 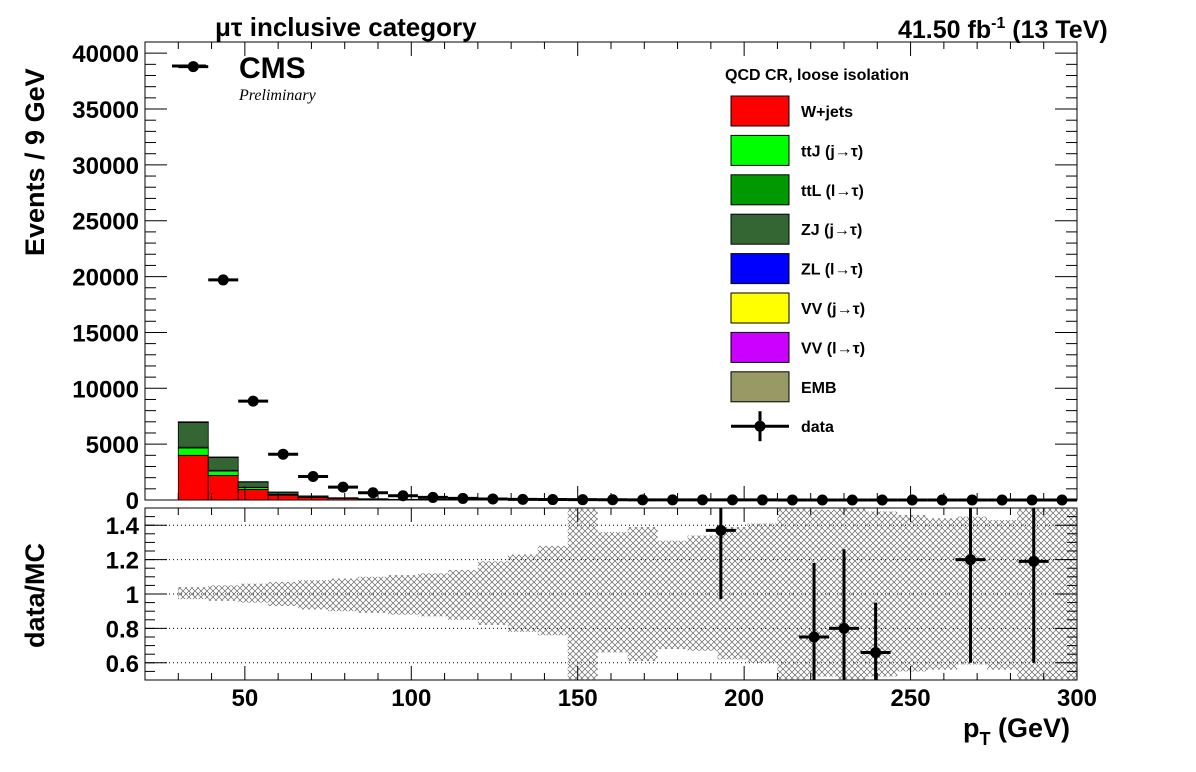 I want to click on y-tick-label: 15000, so click(x=105, y=333).